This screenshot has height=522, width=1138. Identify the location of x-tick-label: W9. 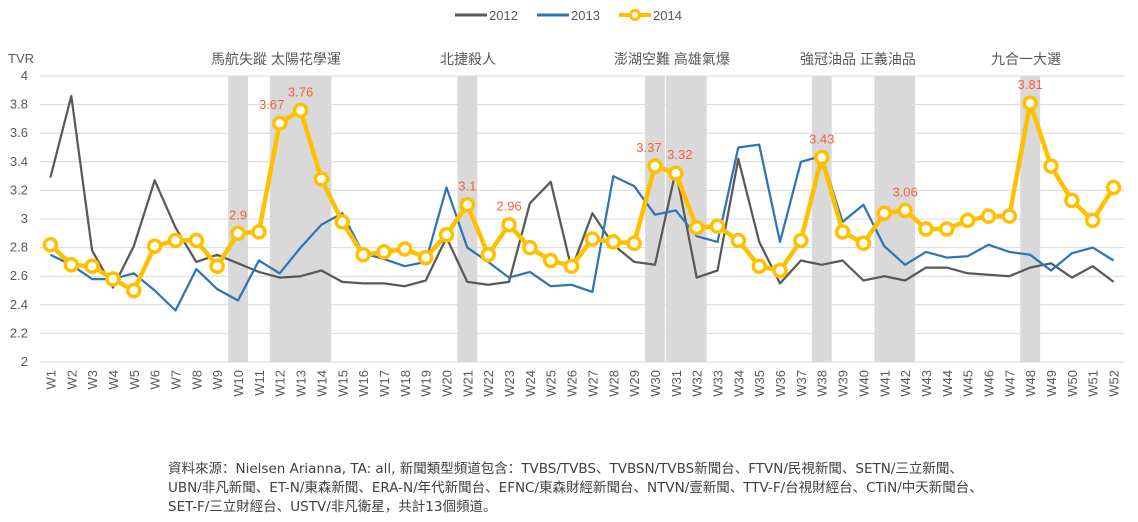
(217, 380).